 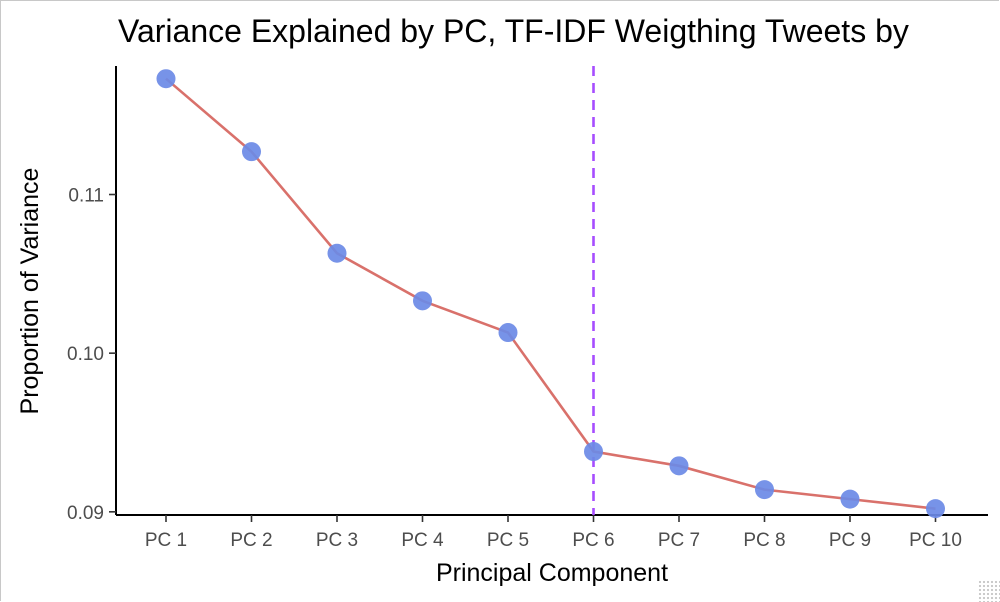 I want to click on x-tick-label: PC 5, so click(x=508, y=540).